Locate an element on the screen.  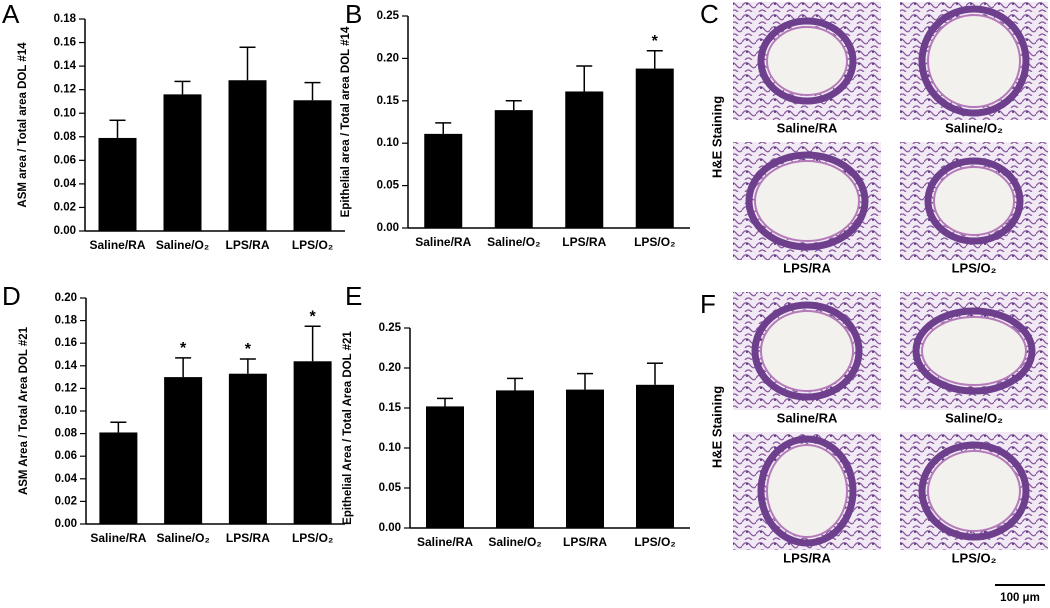
panel-label: B is located at coordinates (353, 14).